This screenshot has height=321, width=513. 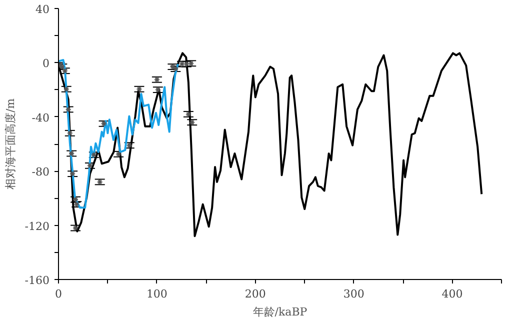 I want to click on y-tick-label: 40, so click(x=43, y=9).